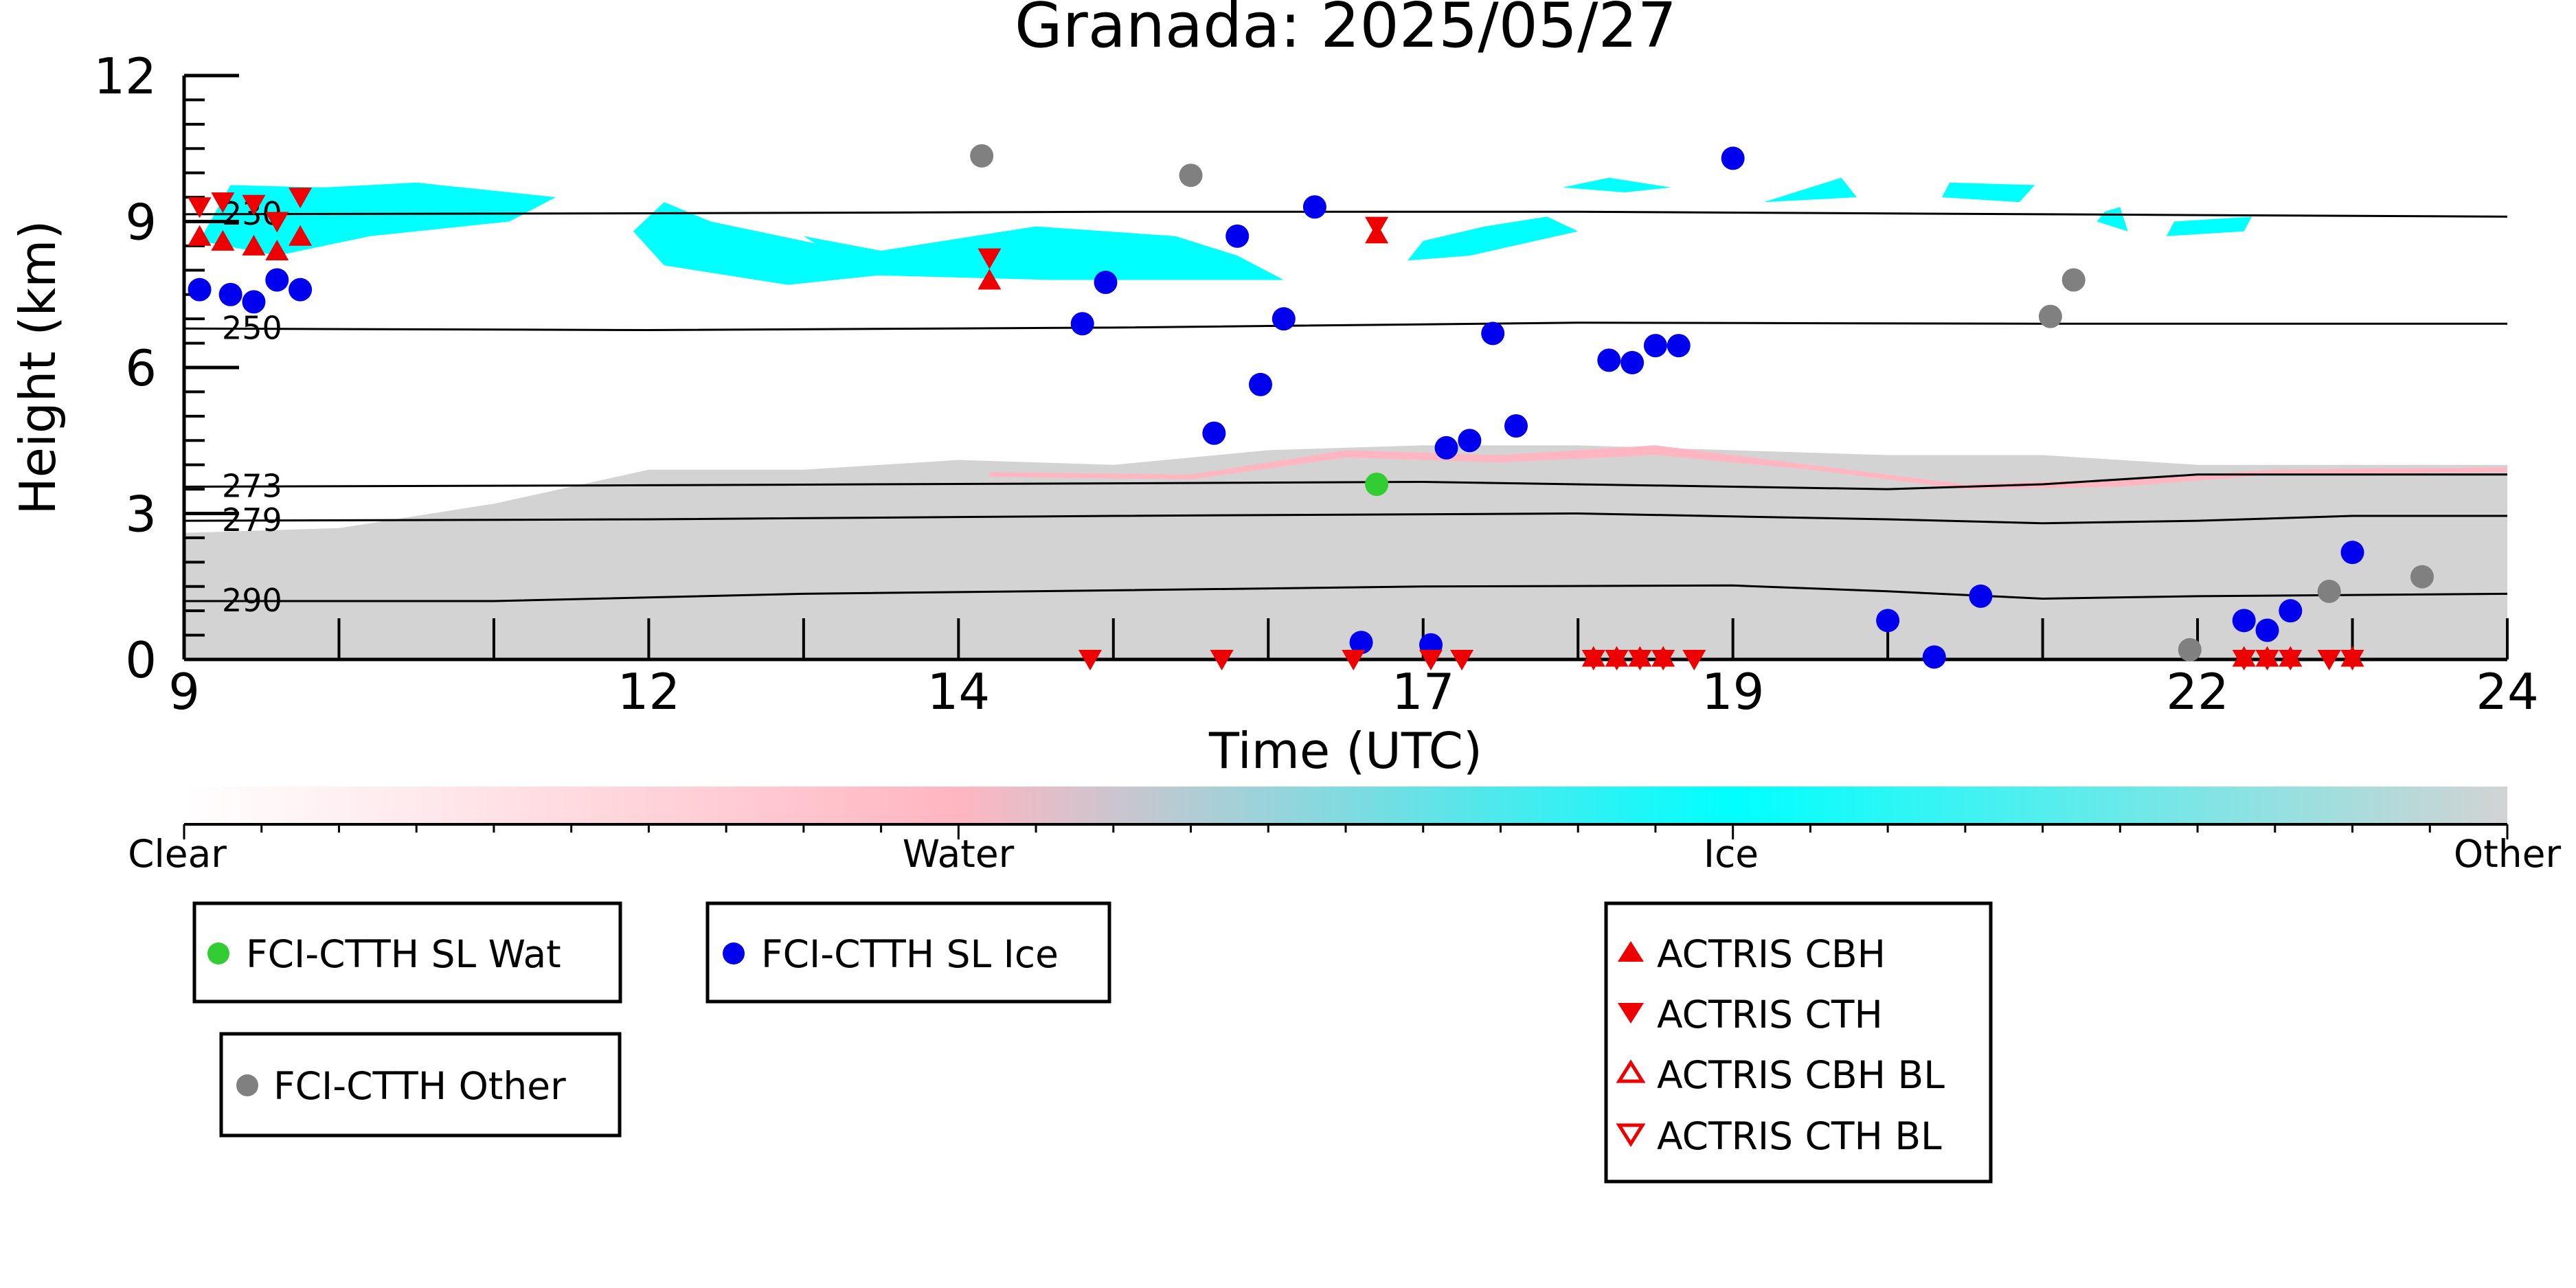 The height and width of the screenshot is (1288, 2576). I want to click on legend-label-cth: ACTRIS CTH, so click(1770, 1015).